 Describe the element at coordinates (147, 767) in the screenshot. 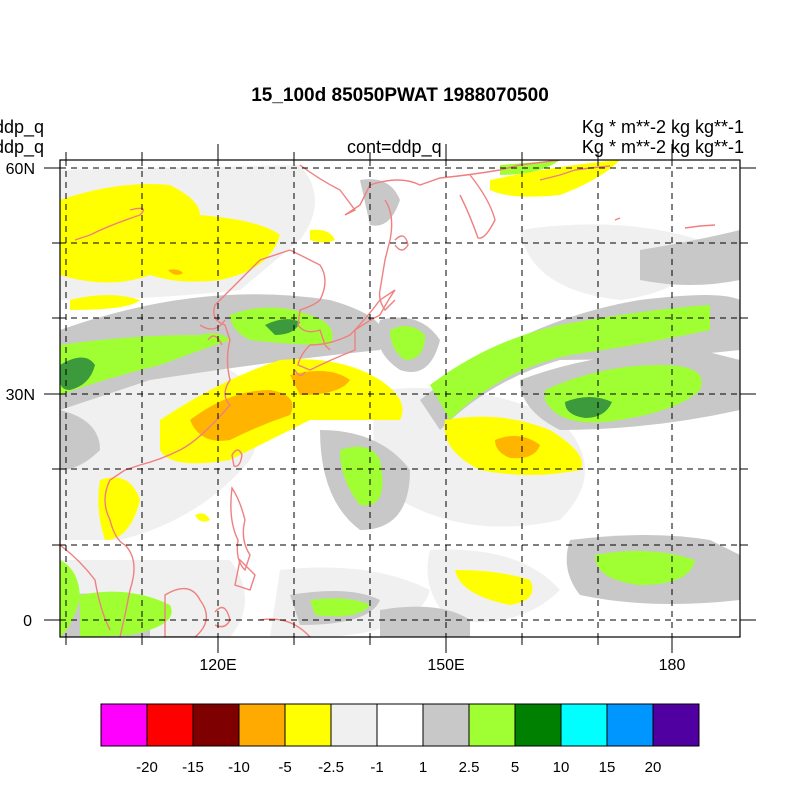

I see `colorbar-label: -20` at that location.